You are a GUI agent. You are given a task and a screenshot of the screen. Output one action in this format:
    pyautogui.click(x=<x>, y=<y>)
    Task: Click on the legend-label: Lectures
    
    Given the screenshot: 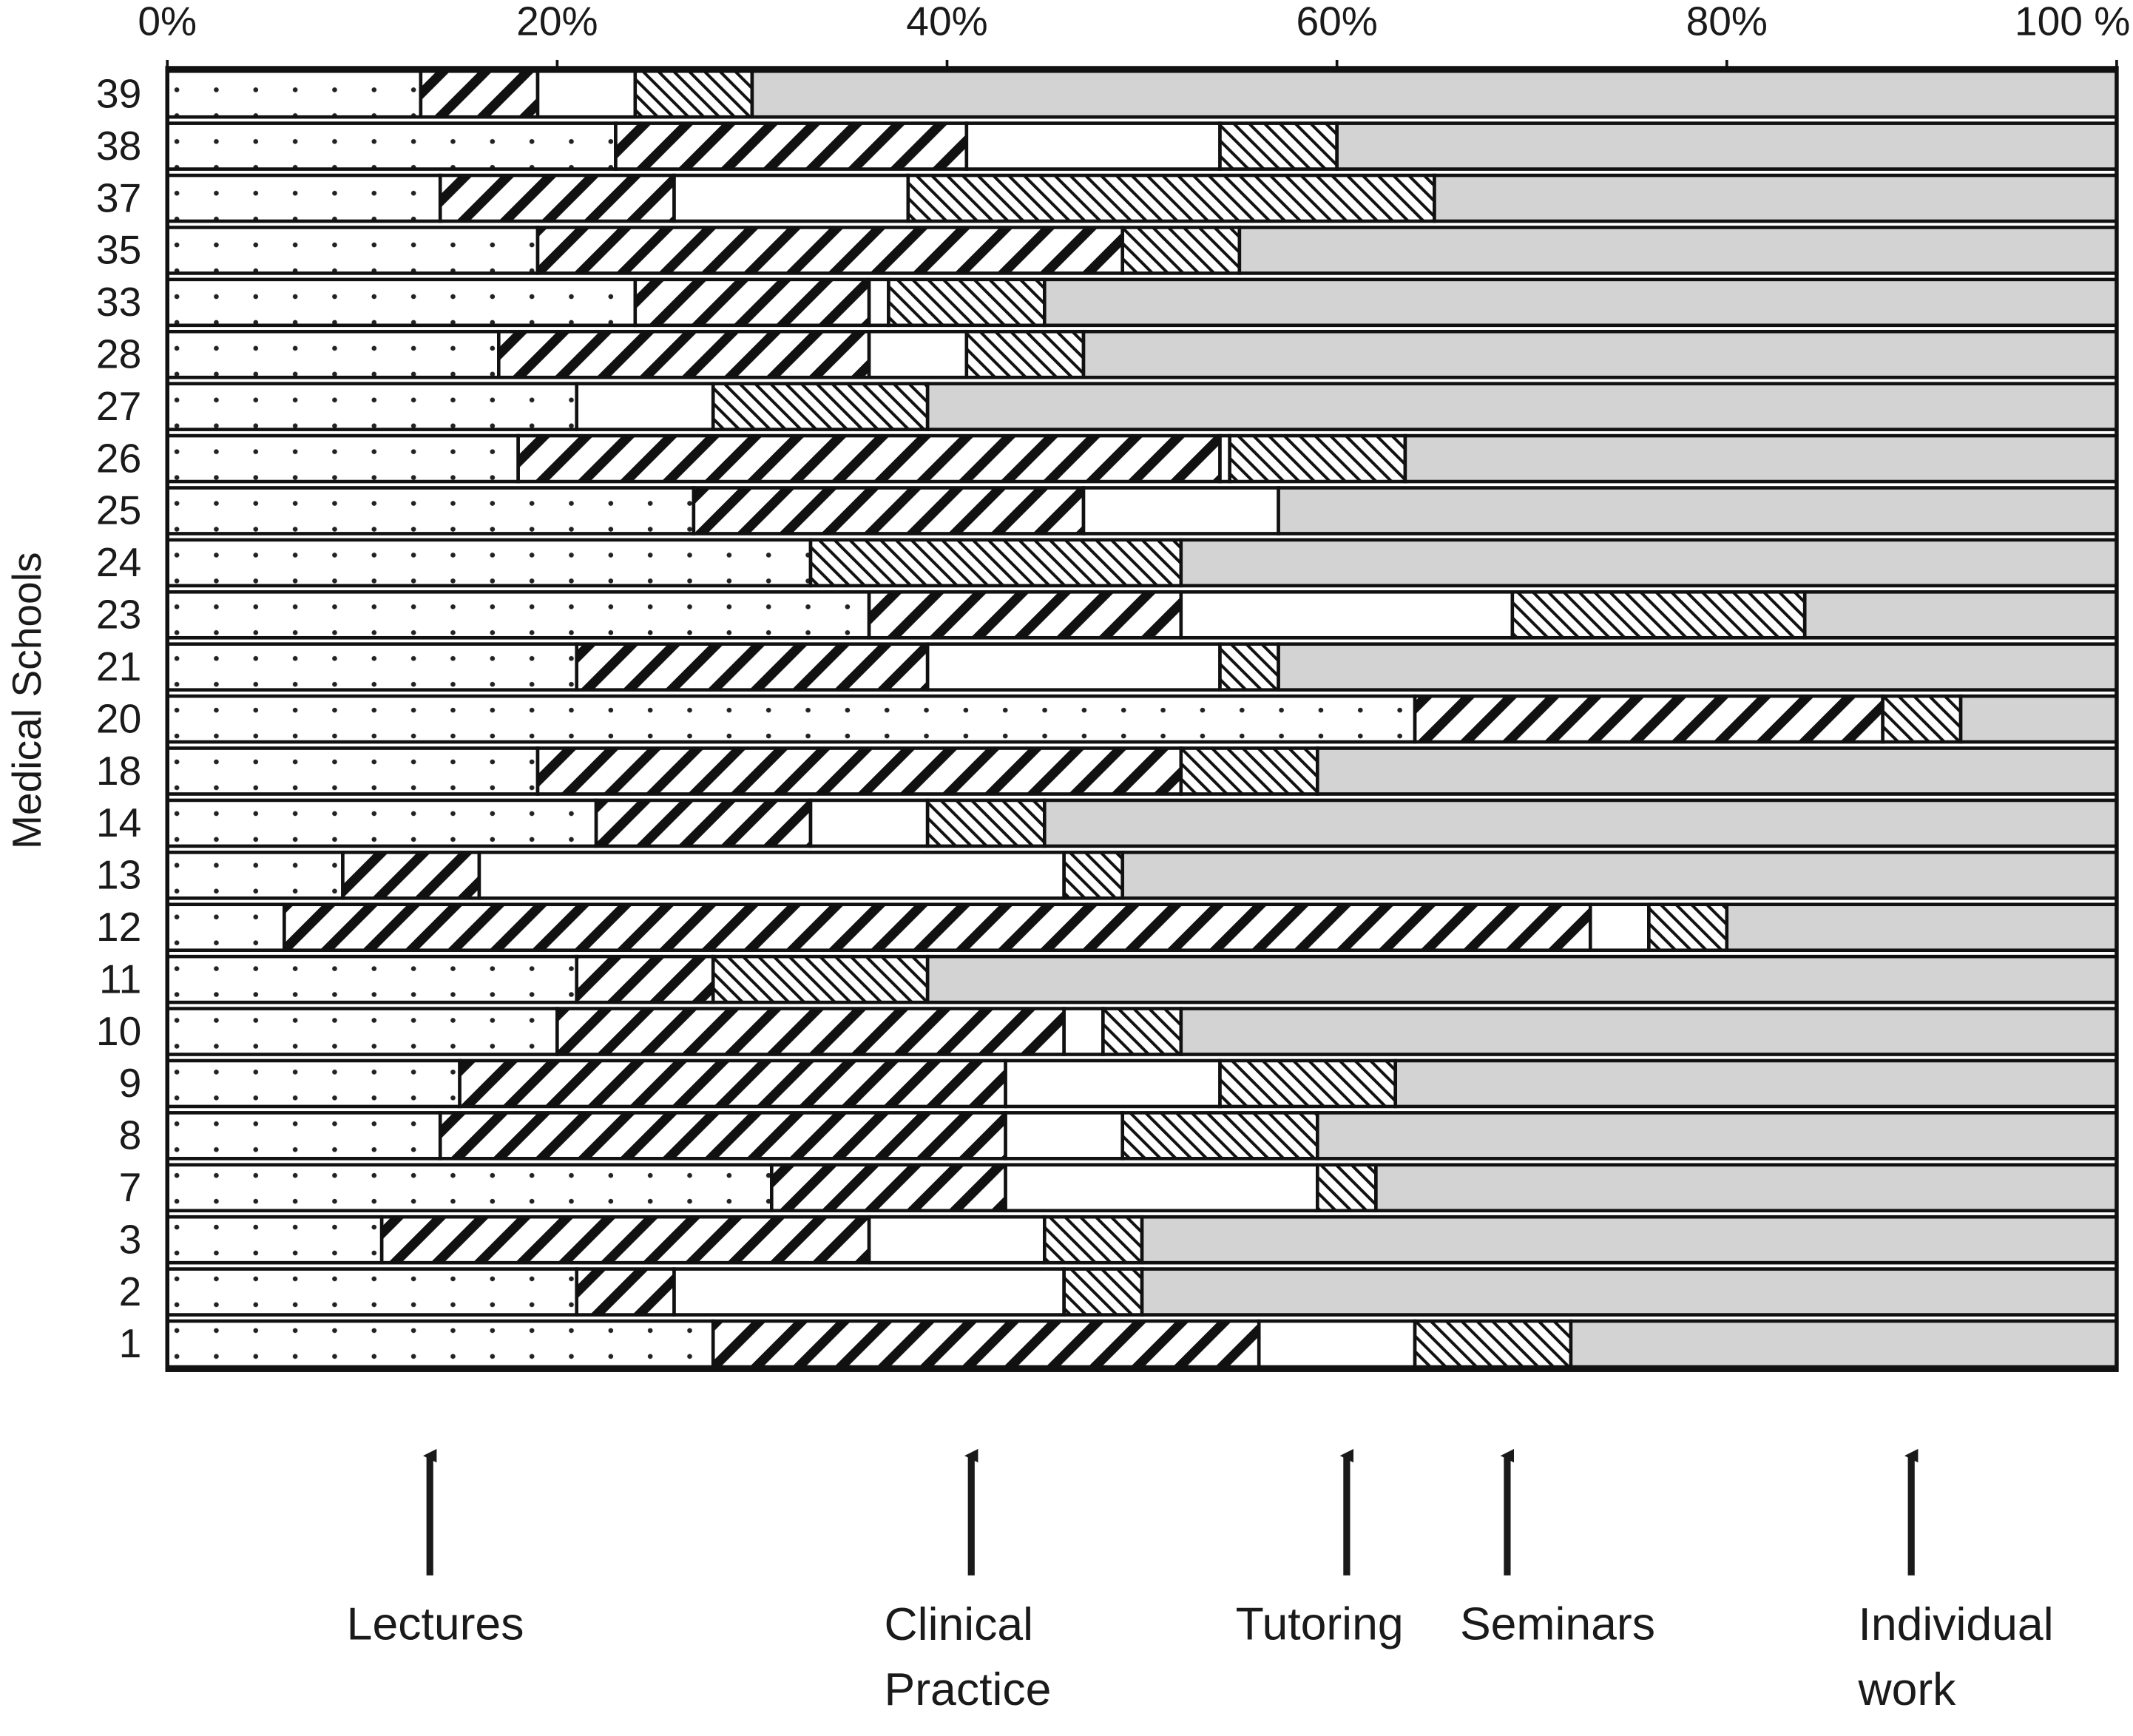 What is the action you would take?
    pyautogui.click(x=436, y=1623)
    